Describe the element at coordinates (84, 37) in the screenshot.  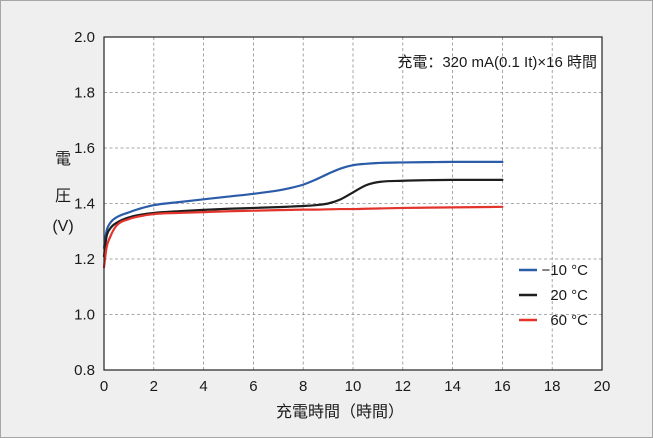
I see `y-tick-label: 2.0` at that location.